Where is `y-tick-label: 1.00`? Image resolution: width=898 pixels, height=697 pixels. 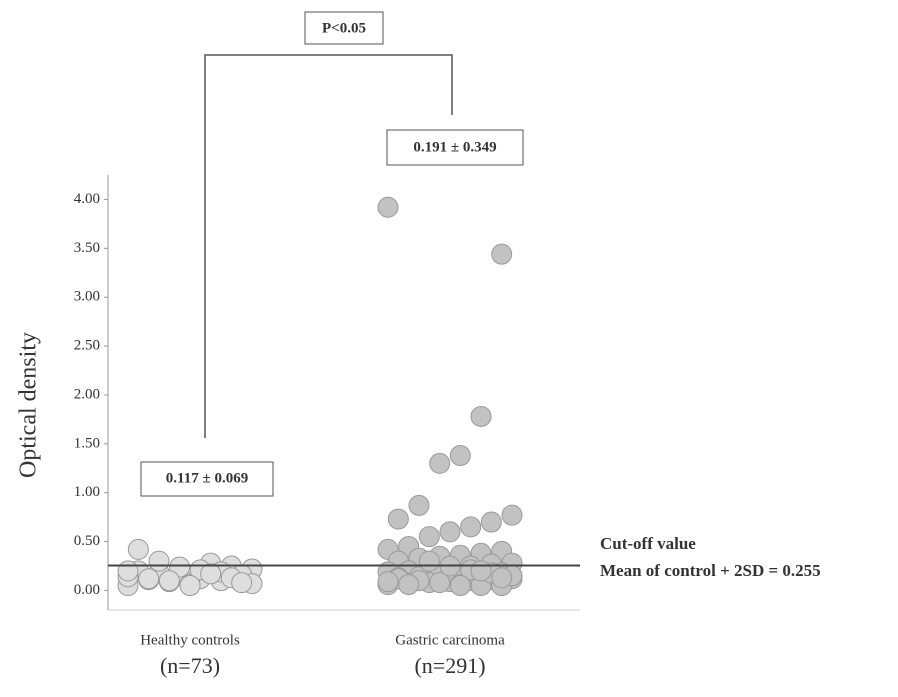
y-tick-label: 1.00 is located at coordinates (87, 492).